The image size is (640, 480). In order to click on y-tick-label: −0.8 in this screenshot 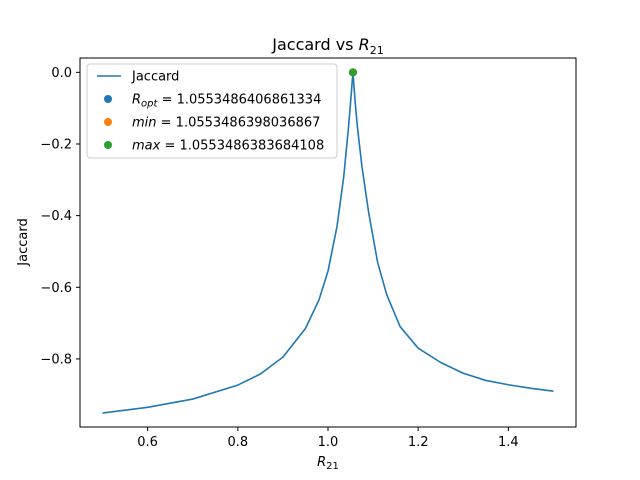, I will do `click(56, 359)`.